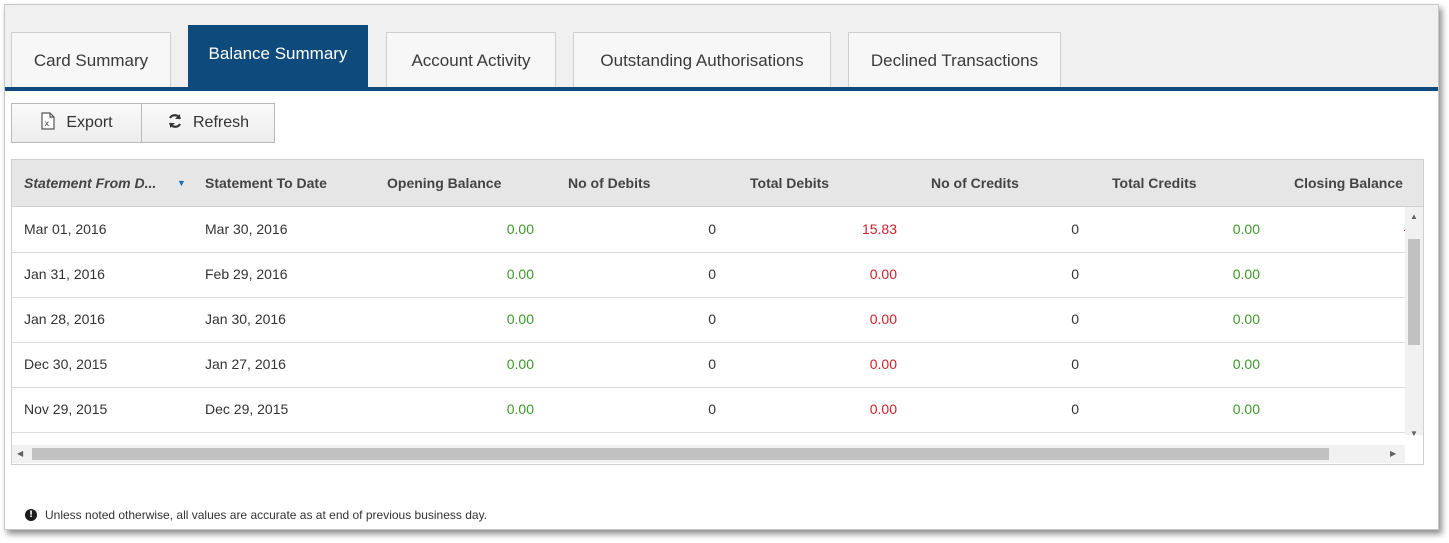 Image resolution: width=1449 pixels, height=543 pixels. What do you see at coordinates (246, 274) in the screenshot?
I see `cell-statement-to: Feb 29, 2016` at bounding box center [246, 274].